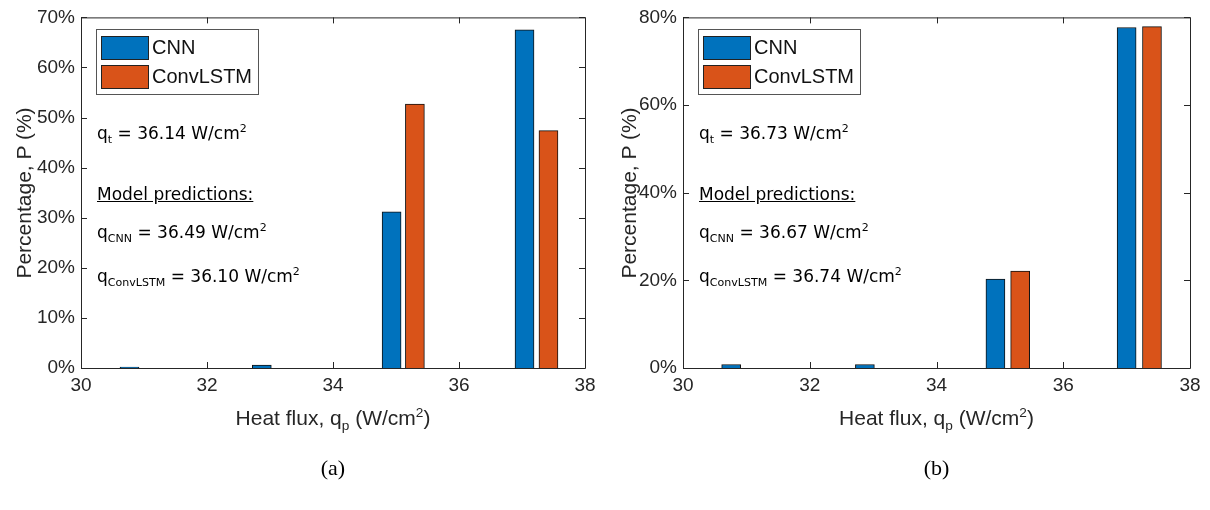 Image resolution: width=1210 pixels, height=510 pixels. What do you see at coordinates (800, 278) in the screenshot?
I see `annotation: q$_{ConvLSTM}$ = 36.74 W/cm$^{2}$` at bounding box center [800, 278].